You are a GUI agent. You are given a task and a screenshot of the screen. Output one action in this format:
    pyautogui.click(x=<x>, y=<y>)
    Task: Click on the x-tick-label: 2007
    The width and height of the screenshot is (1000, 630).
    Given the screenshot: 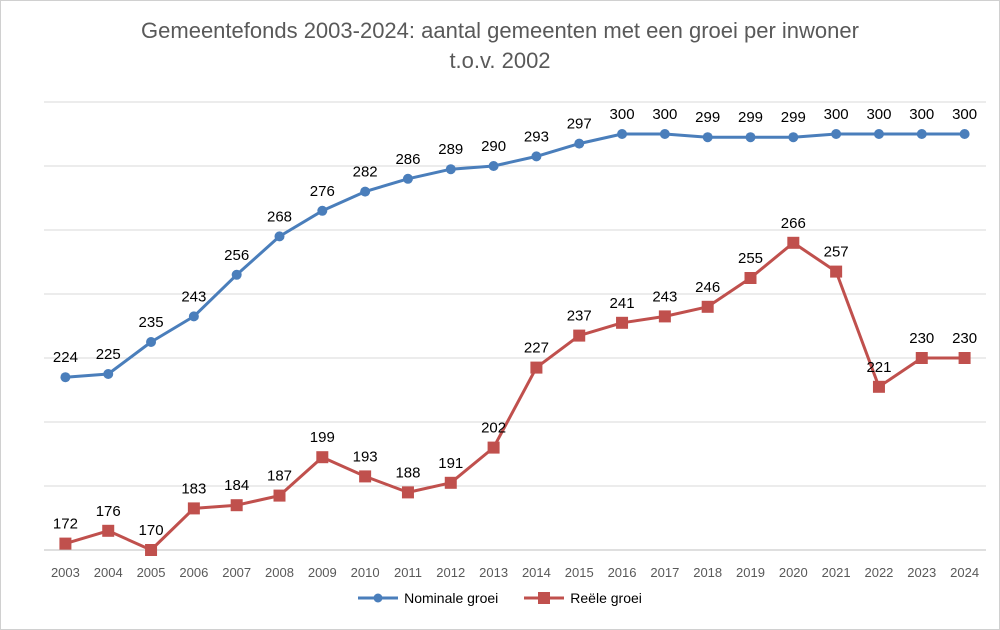 What is the action you would take?
    pyautogui.click(x=236, y=572)
    